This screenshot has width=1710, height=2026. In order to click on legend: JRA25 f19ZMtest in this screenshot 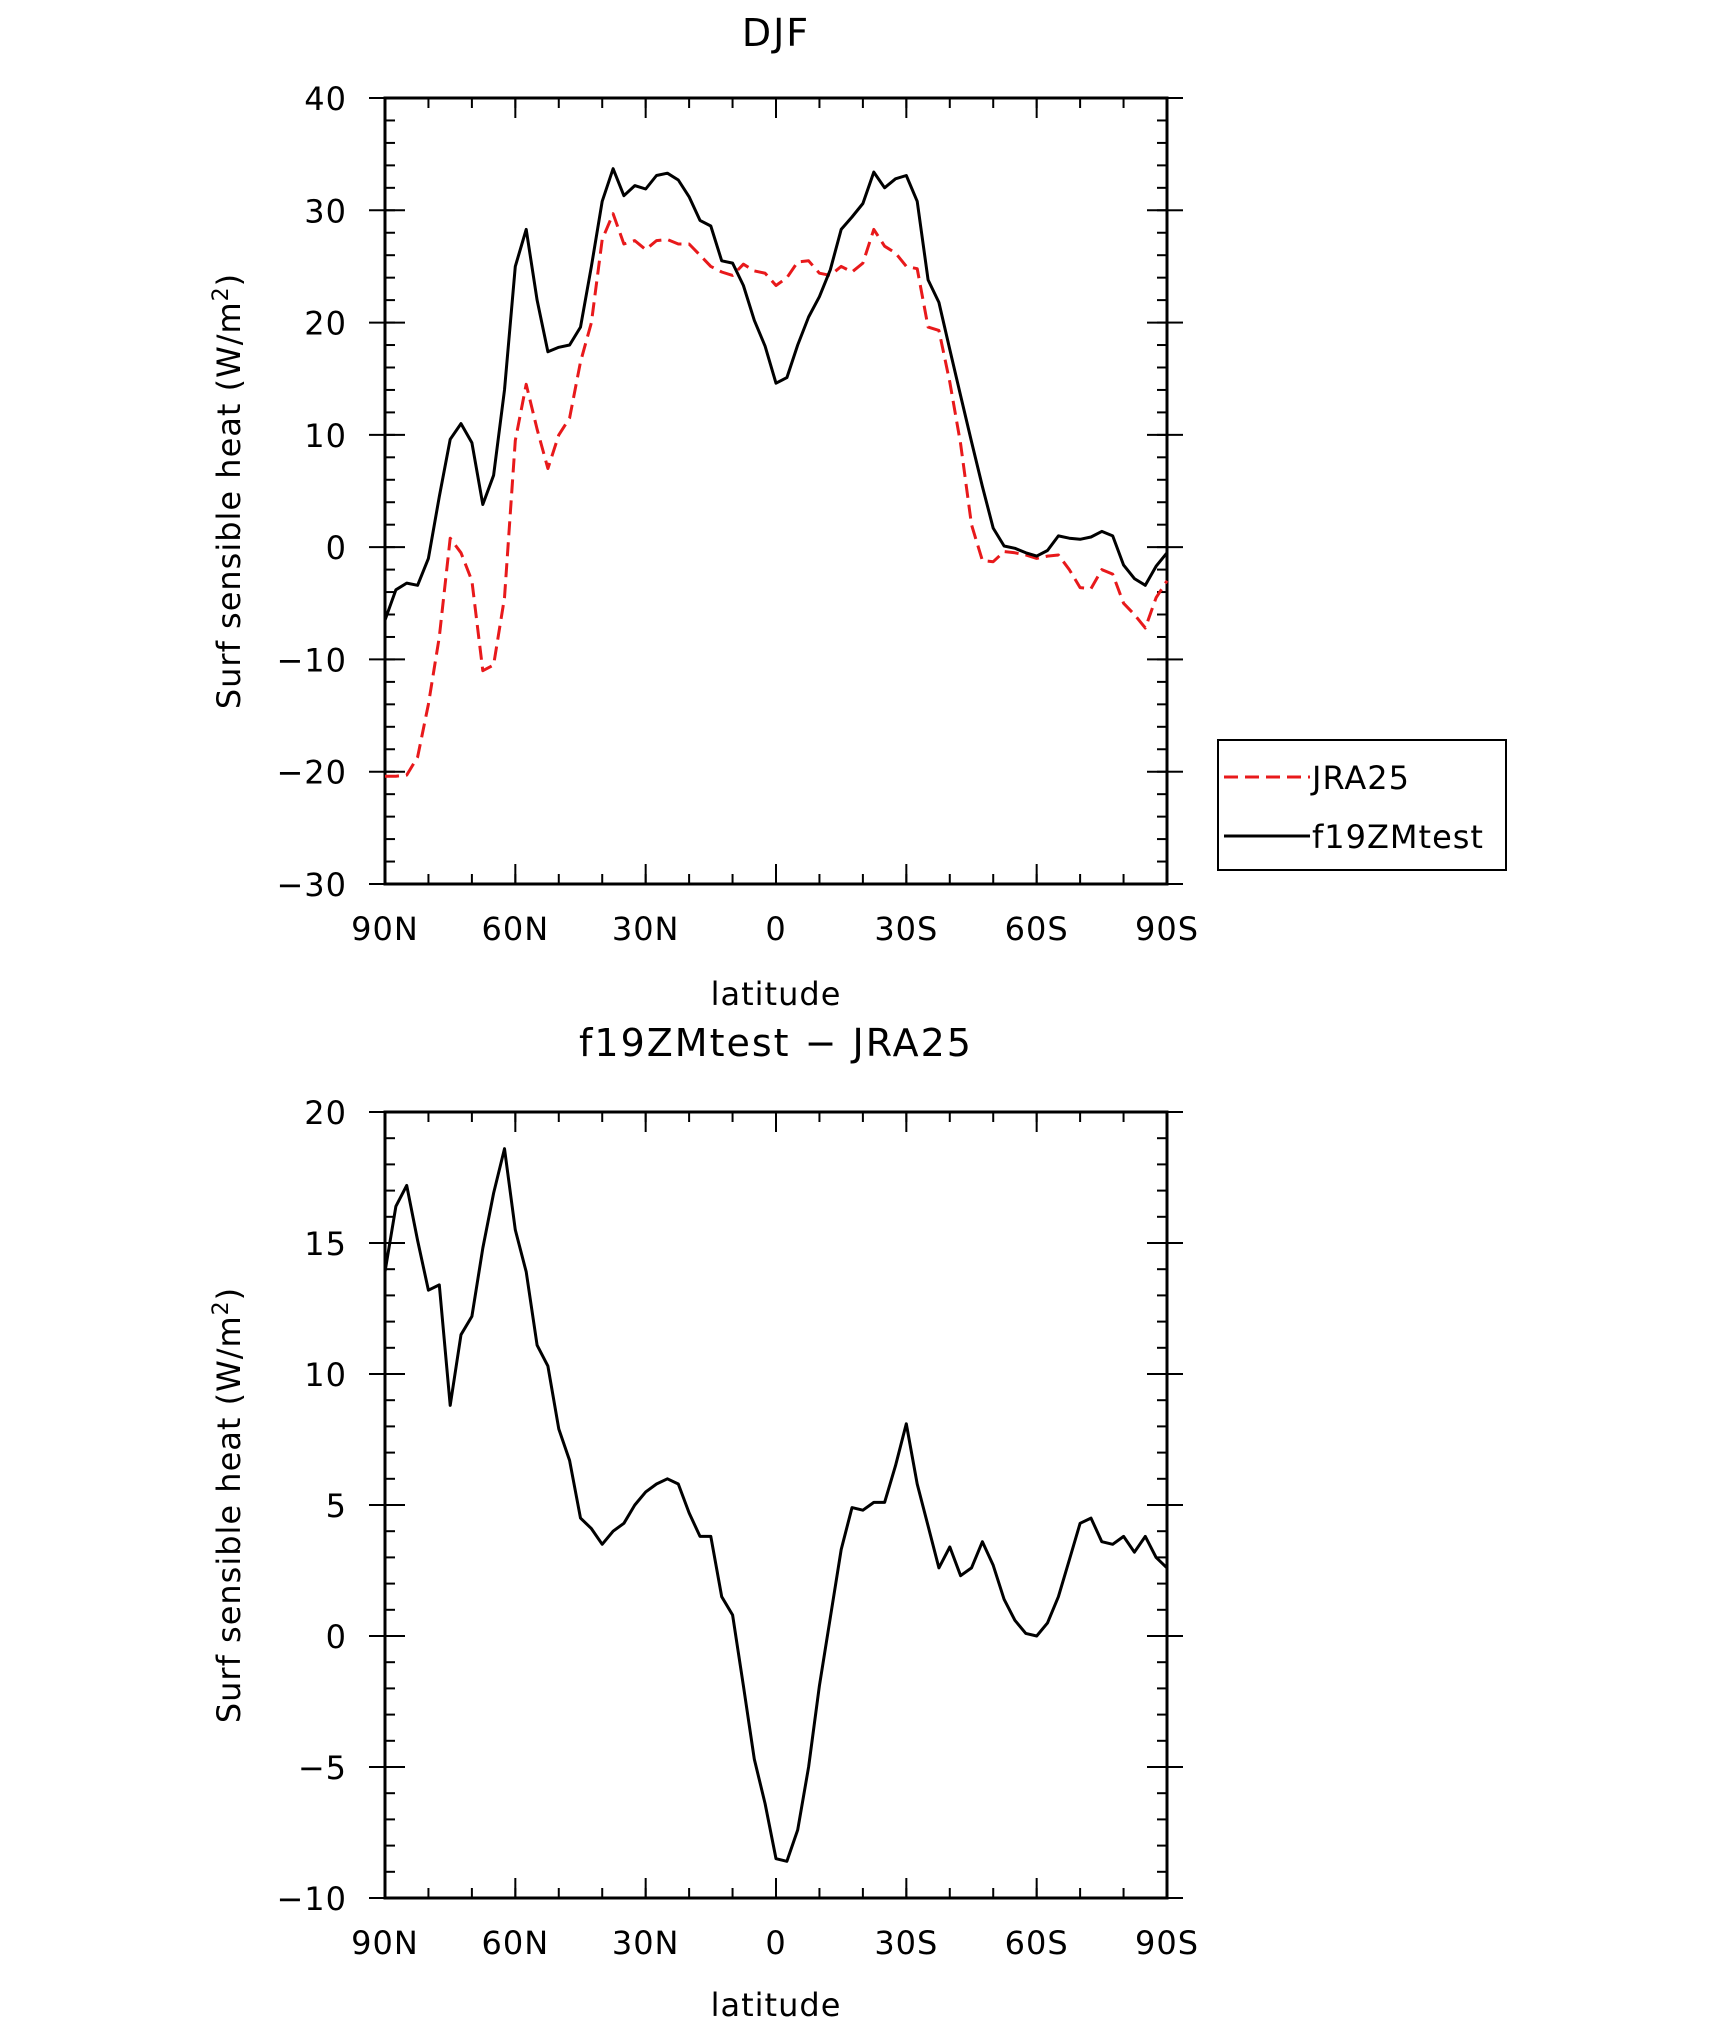, I will do `click(1362, 805)`.